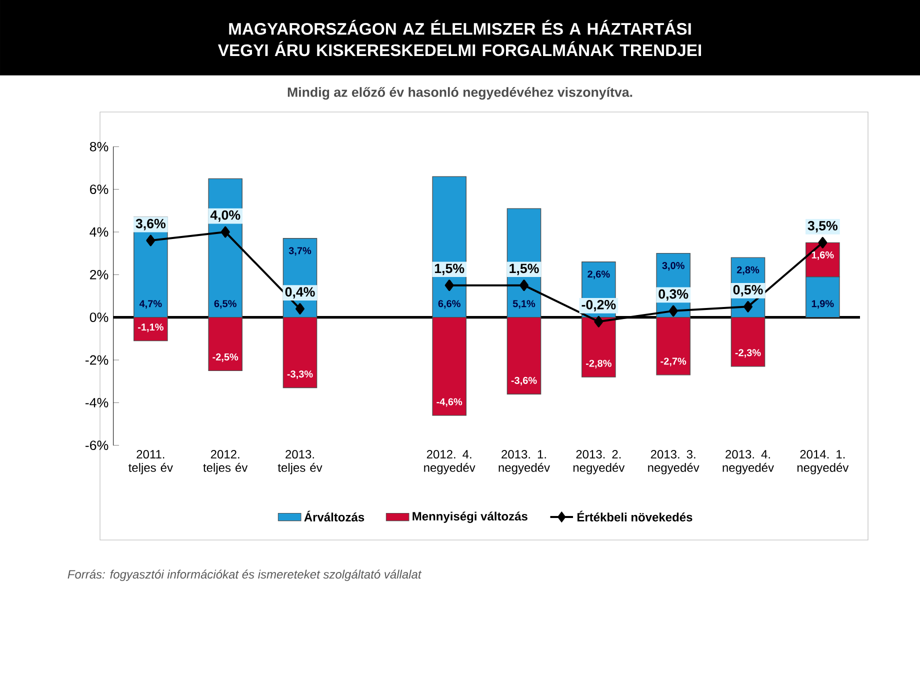 The image size is (920, 690). What do you see at coordinates (300, 293) in the screenshot?
I see `data-label: 0,4%` at bounding box center [300, 293].